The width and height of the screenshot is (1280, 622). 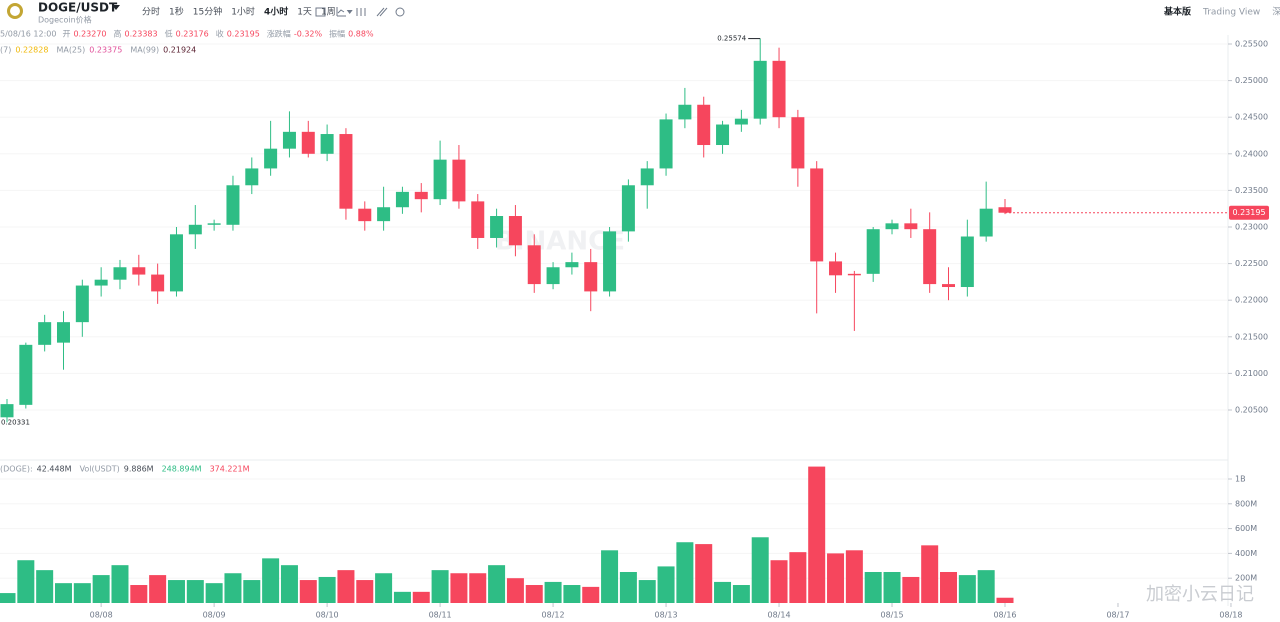 I want to click on info-label: 涨跌幅, so click(x=279, y=34).